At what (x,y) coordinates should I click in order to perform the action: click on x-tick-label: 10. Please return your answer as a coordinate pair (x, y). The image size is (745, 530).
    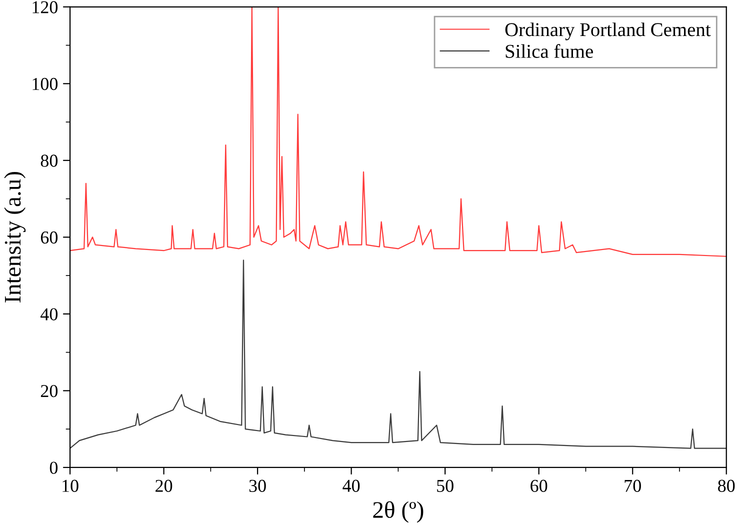
    Looking at the image, I should click on (70, 486).